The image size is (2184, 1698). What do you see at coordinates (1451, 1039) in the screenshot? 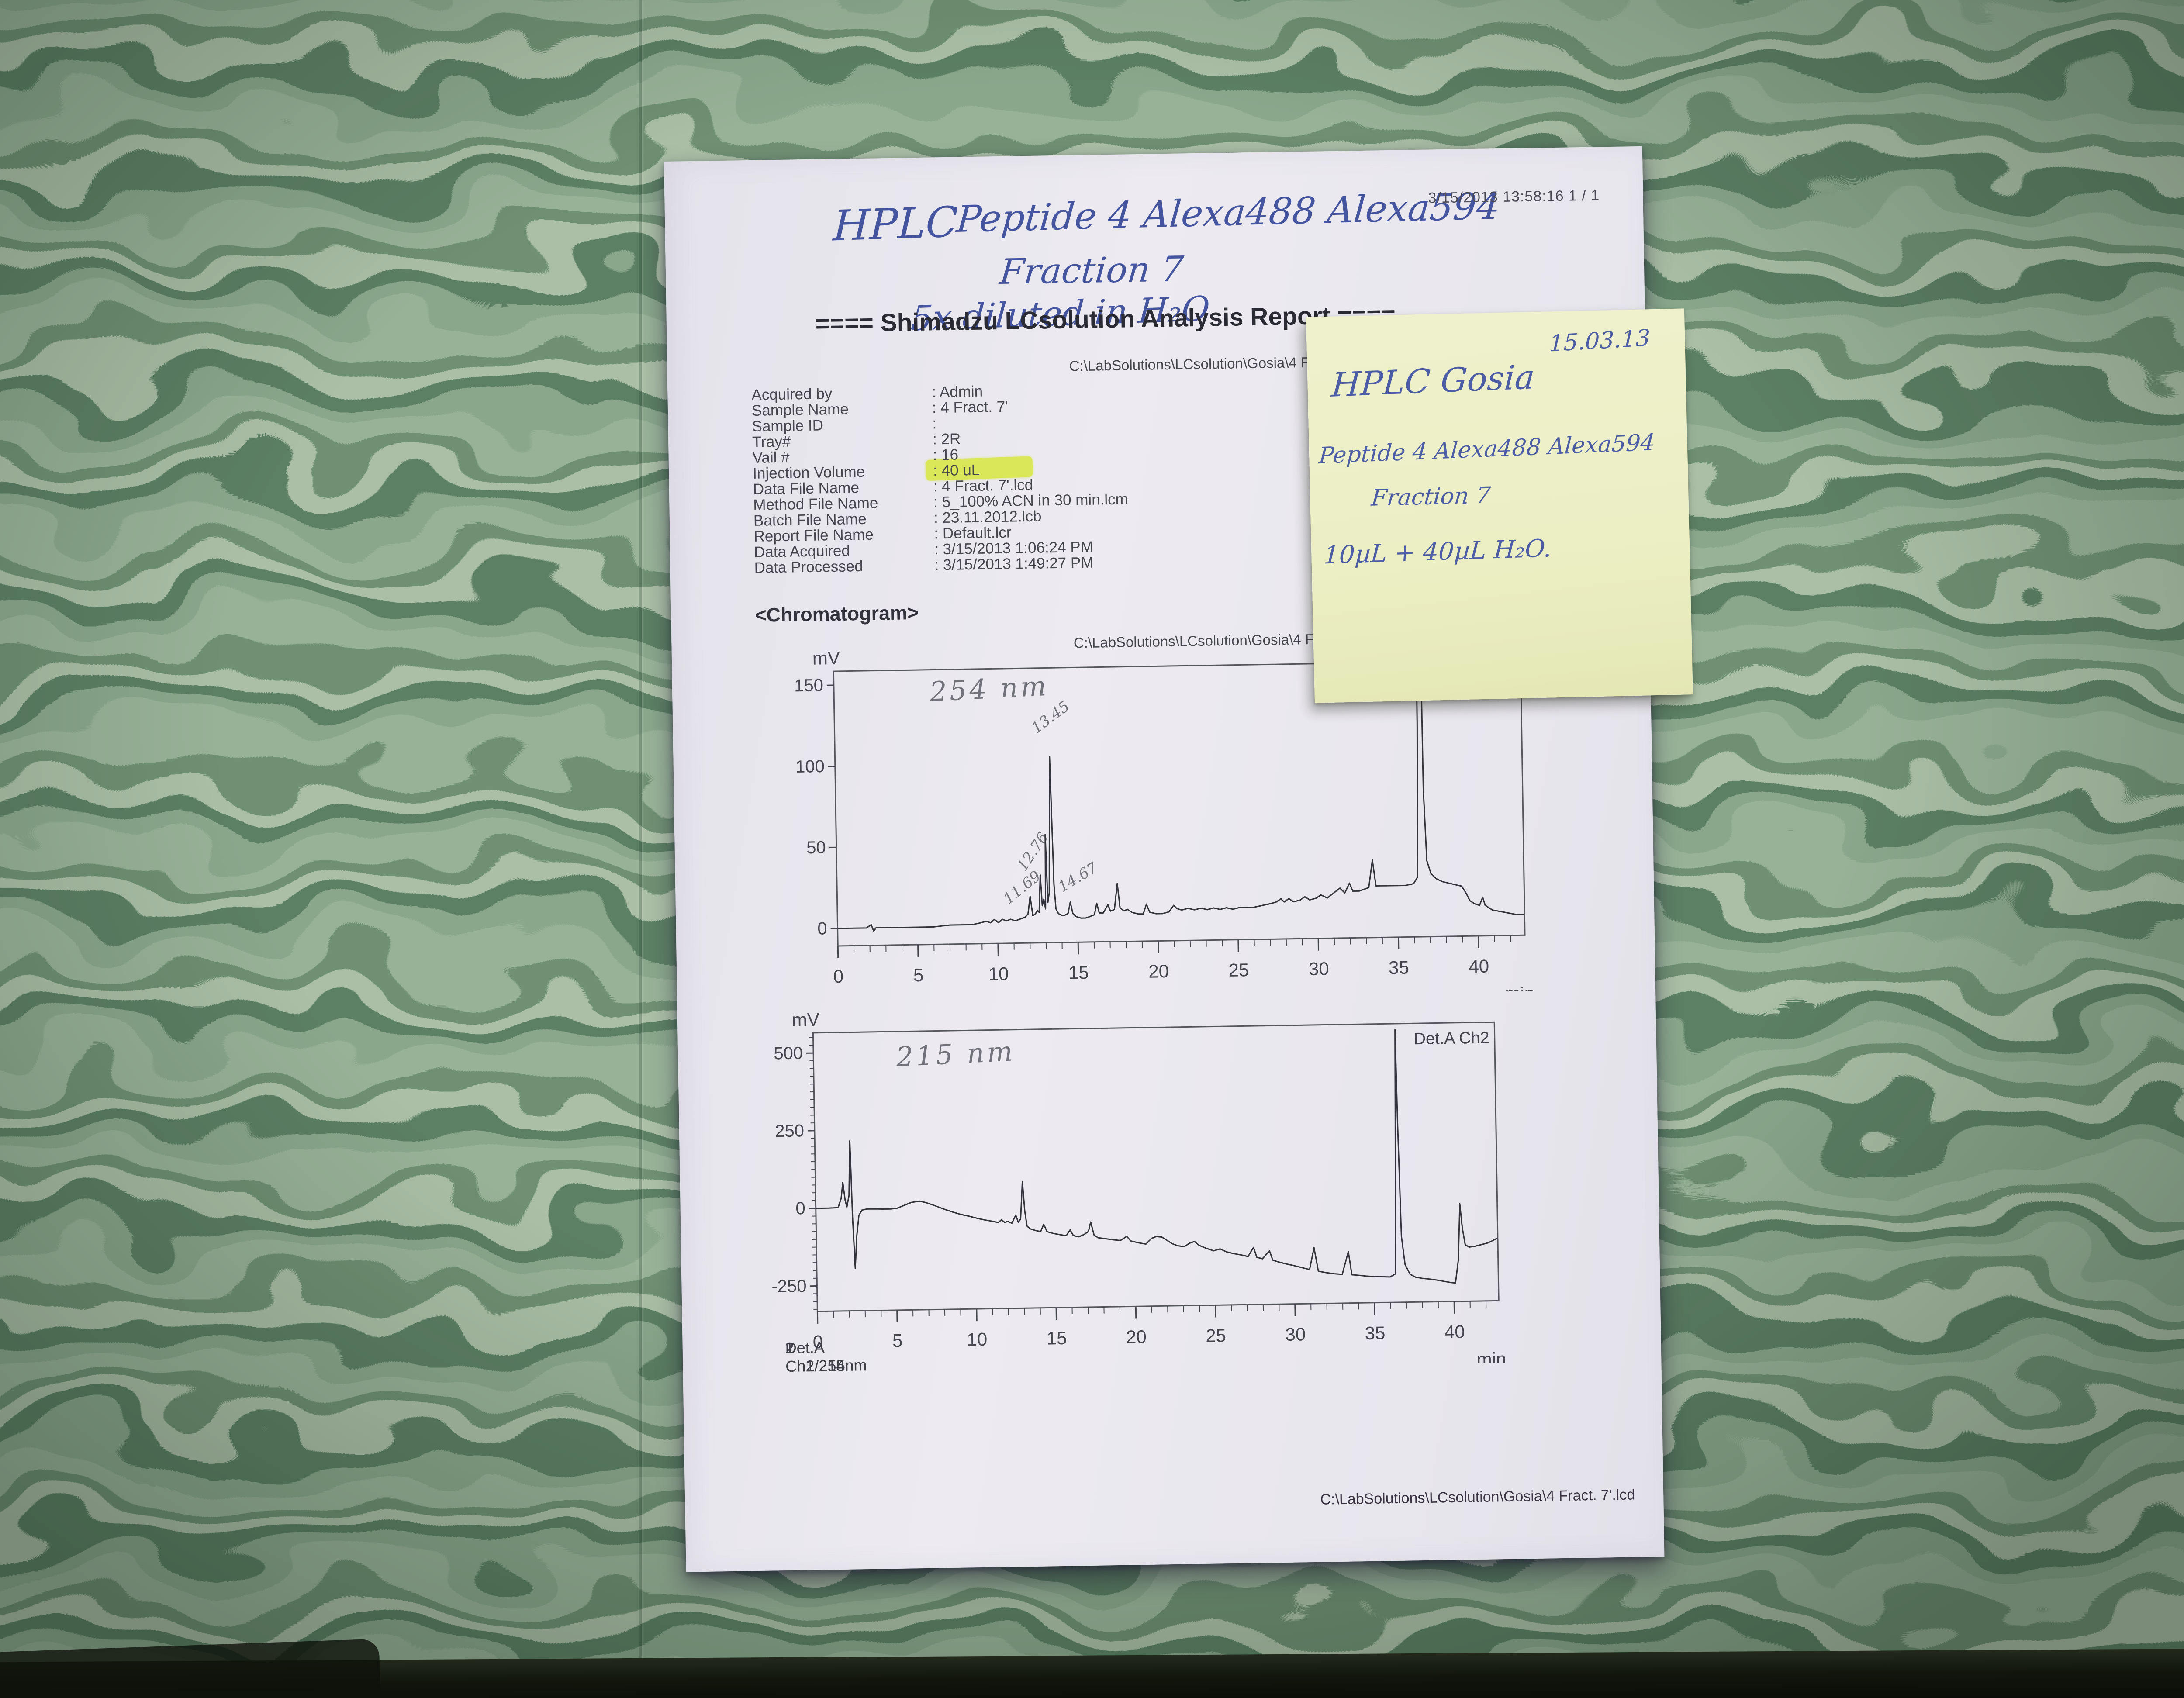
I see `detector-channel-label: Det.A Ch2` at bounding box center [1451, 1039].